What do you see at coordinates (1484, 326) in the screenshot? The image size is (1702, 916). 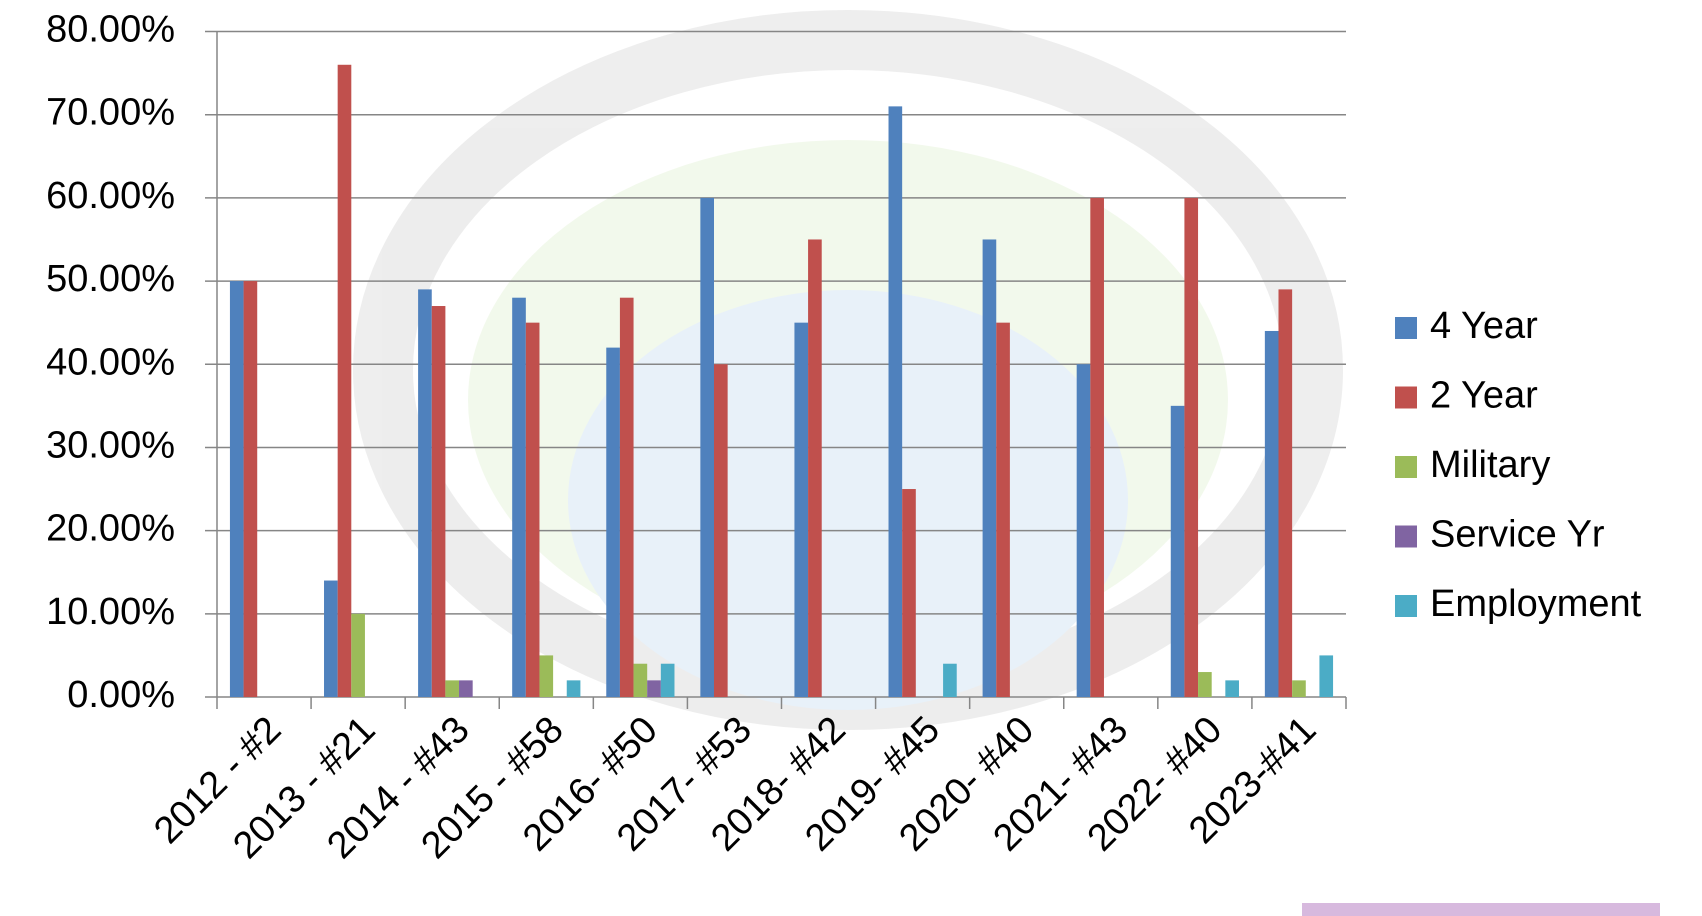 I see `legend-label: 4 Year` at bounding box center [1484, 326].